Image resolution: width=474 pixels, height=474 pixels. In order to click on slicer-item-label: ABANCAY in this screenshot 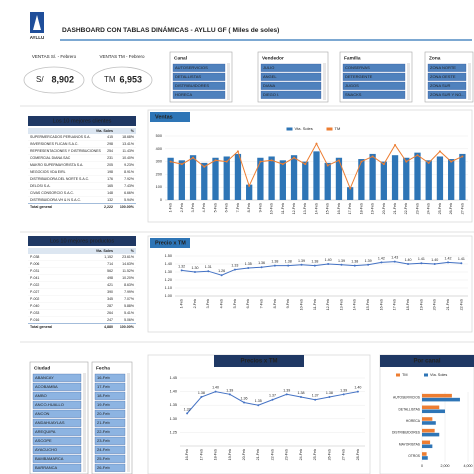, I will do `click(44, 377)`.